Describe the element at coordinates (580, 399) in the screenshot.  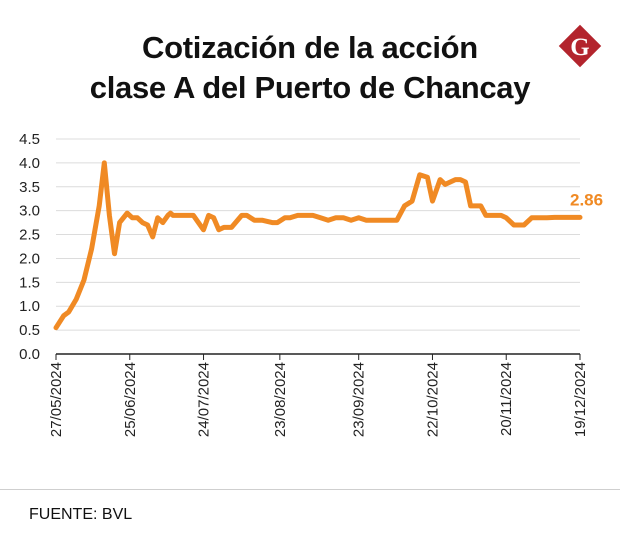
I see `x-tick-label: 19/12/2024` at that location.